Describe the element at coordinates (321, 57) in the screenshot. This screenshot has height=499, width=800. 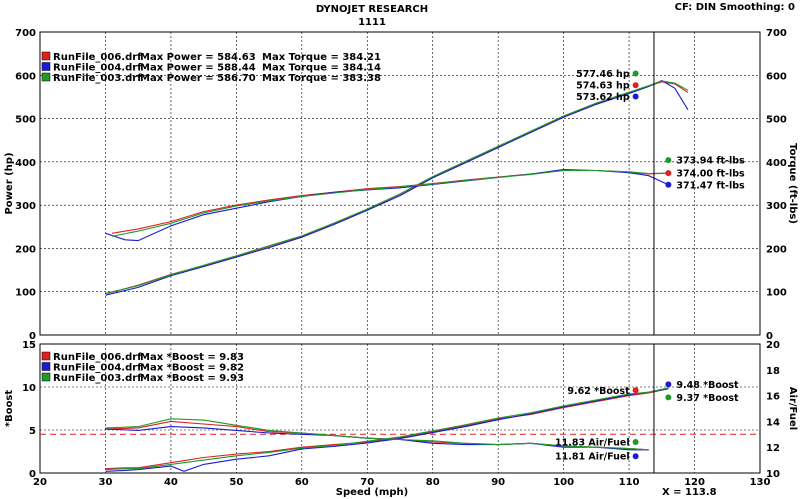
I see `legend-max-torque: Max Torque = 384.21` at that location.